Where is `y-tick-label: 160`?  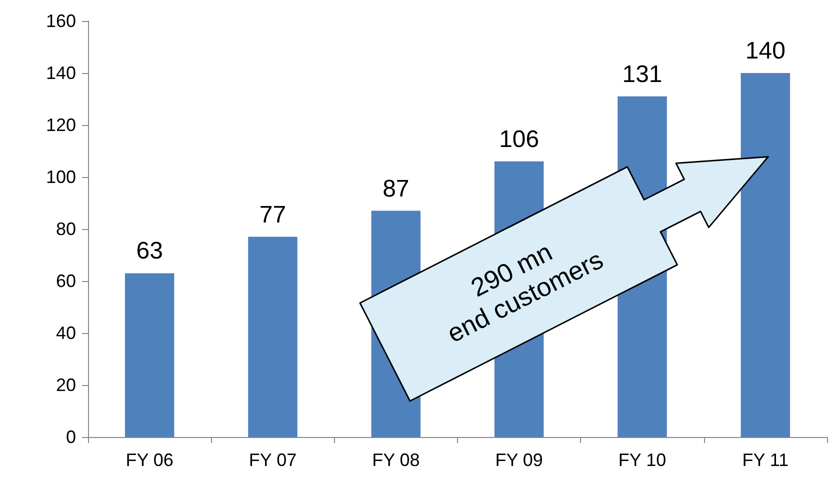 y-tick-label: 160 is located at coordinates (61, 21).